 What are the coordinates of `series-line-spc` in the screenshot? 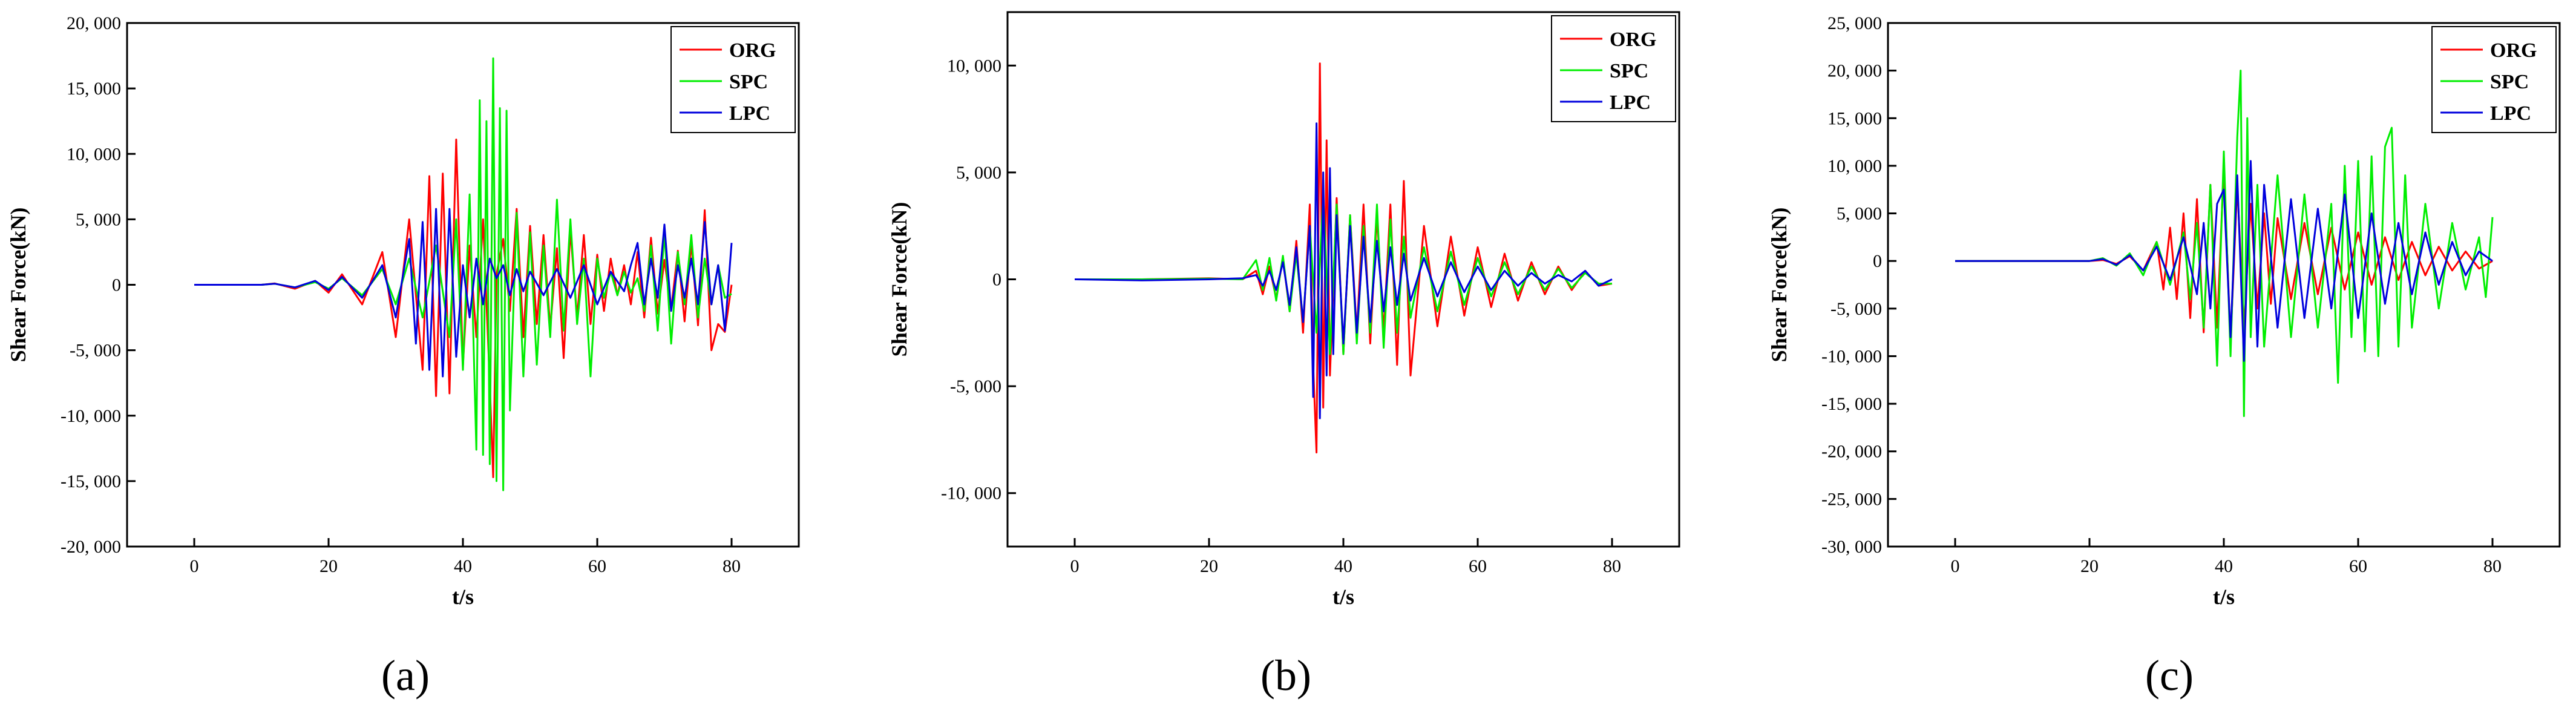 It's located at (1343, 273).